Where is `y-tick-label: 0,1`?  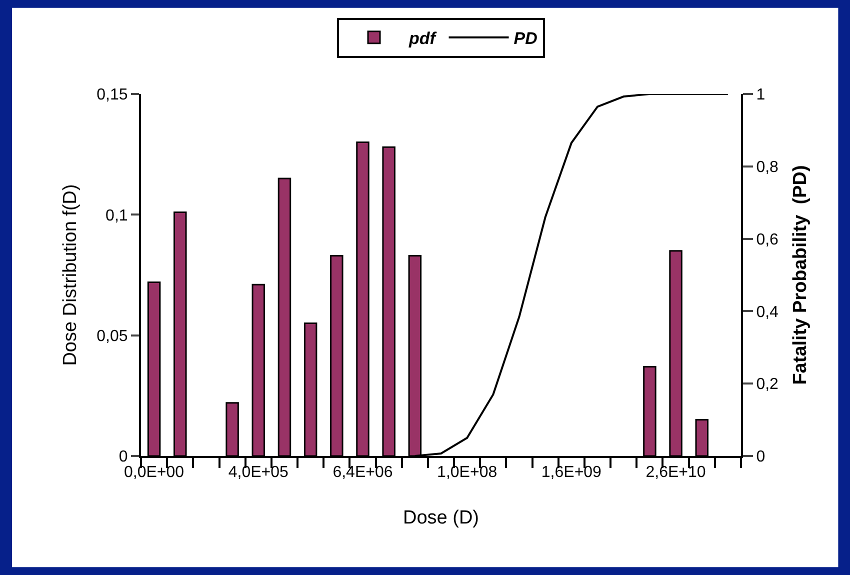
y-tick-label: 0,1 is located at coordinates (117, 215).